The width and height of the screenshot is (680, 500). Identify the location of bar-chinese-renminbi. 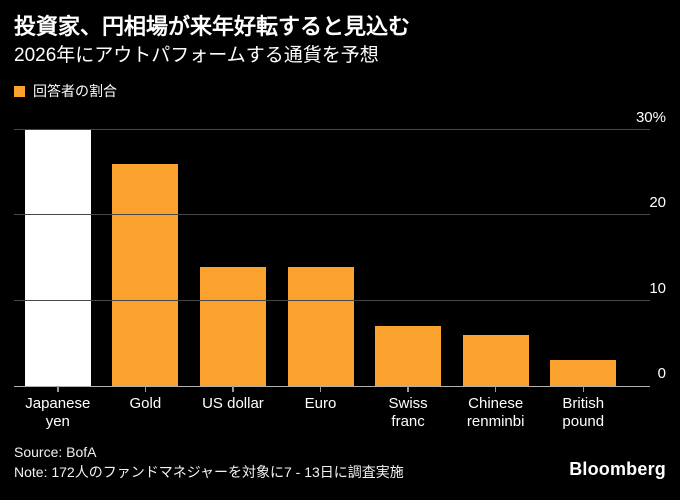
(495, 360).